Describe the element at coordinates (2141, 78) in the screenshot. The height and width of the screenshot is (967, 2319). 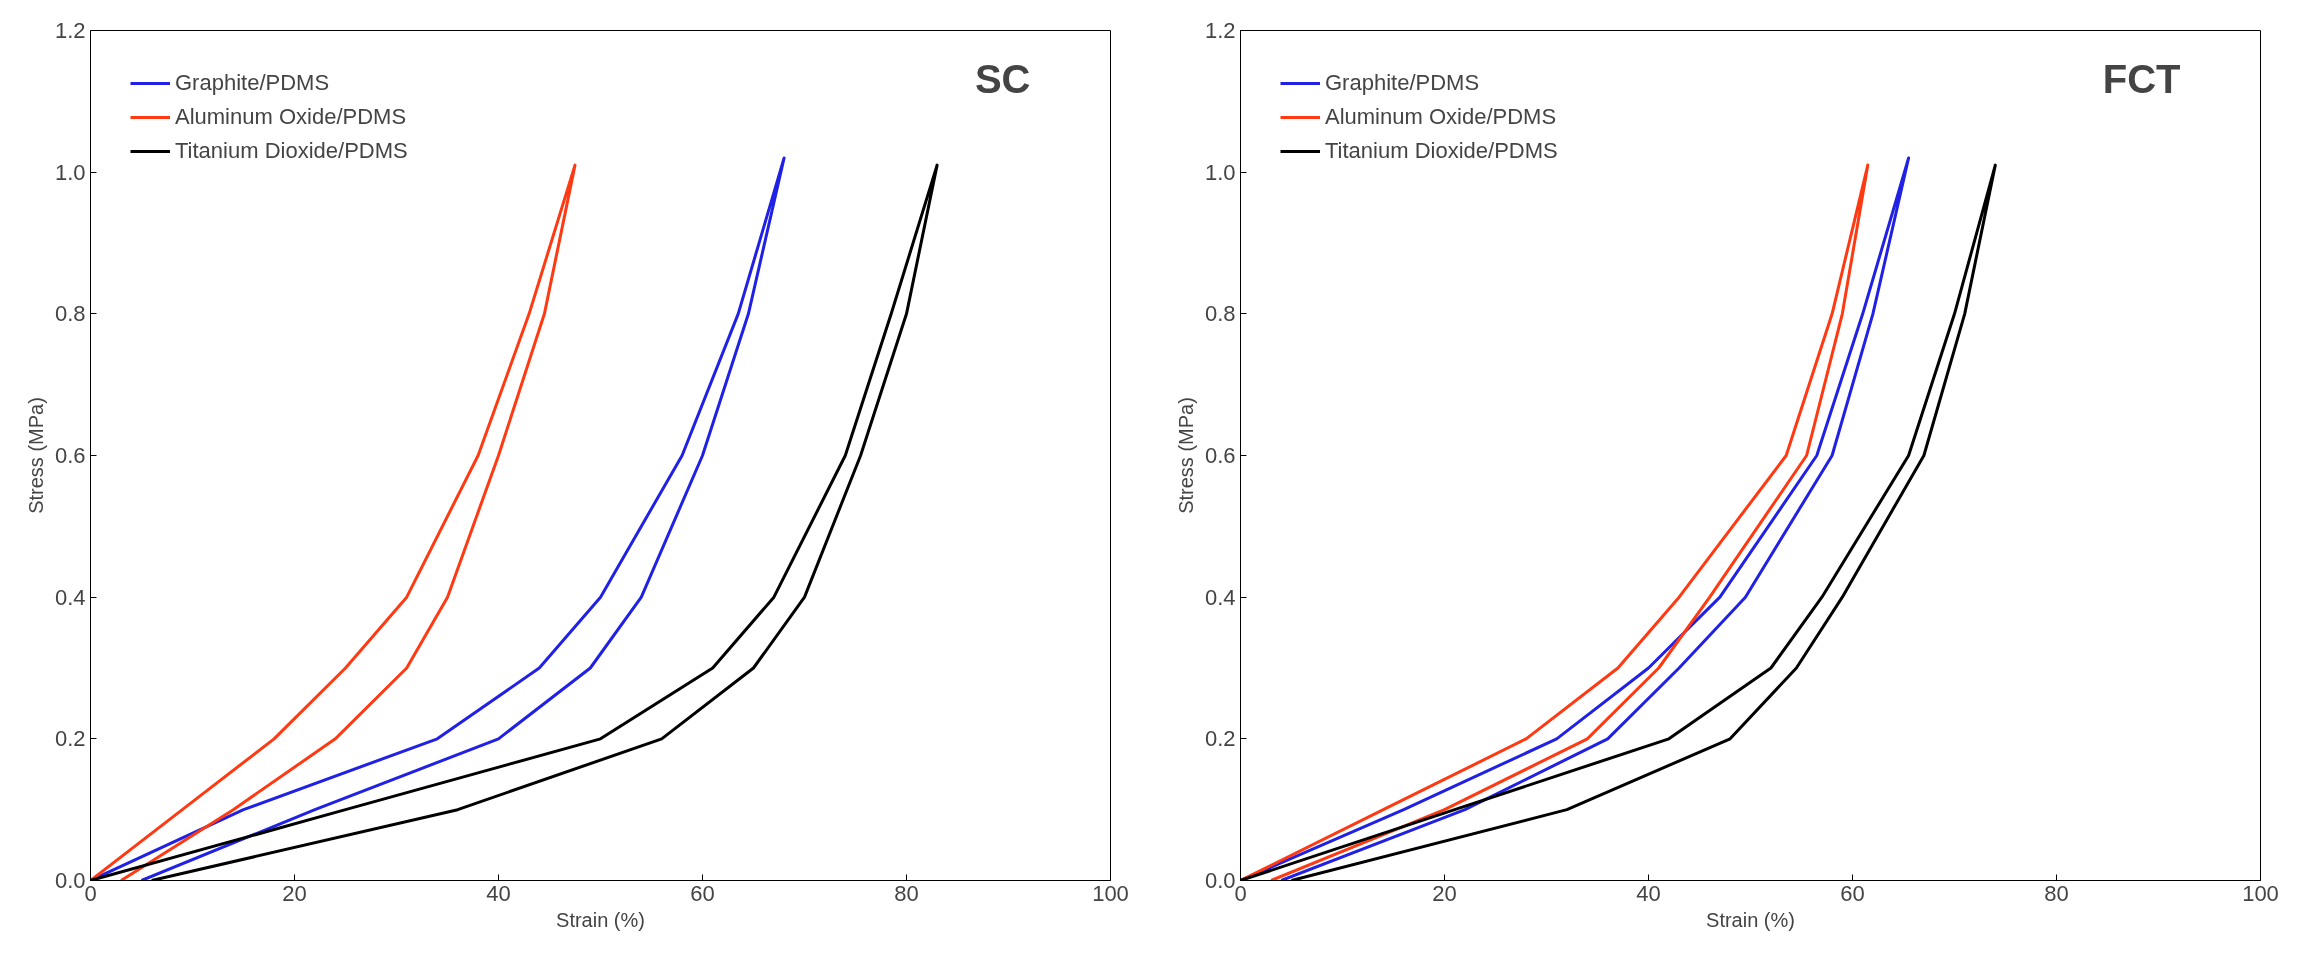
I see `annotation: FCT` at that location.